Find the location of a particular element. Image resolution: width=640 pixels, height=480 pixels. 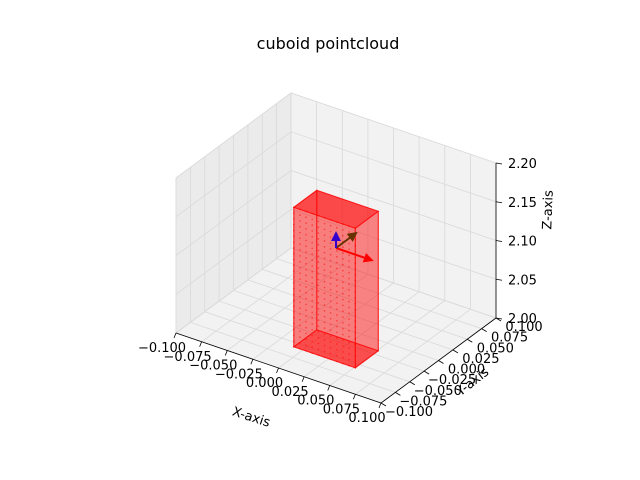

x-tick-label: 0.025 is located at coordinates (289, 392).